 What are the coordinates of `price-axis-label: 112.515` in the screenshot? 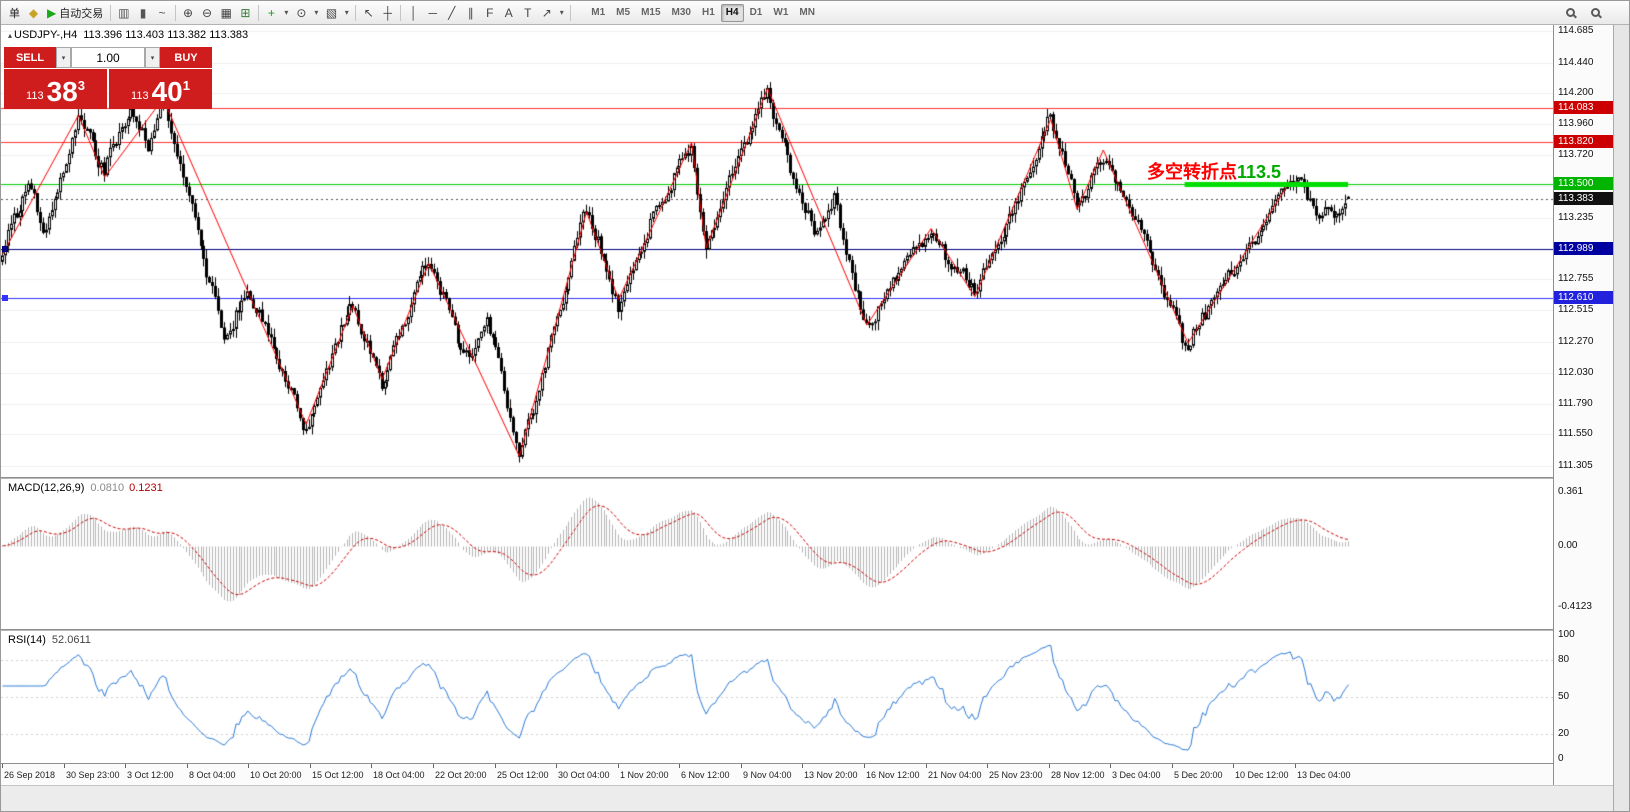 It's located at (1576, 310).